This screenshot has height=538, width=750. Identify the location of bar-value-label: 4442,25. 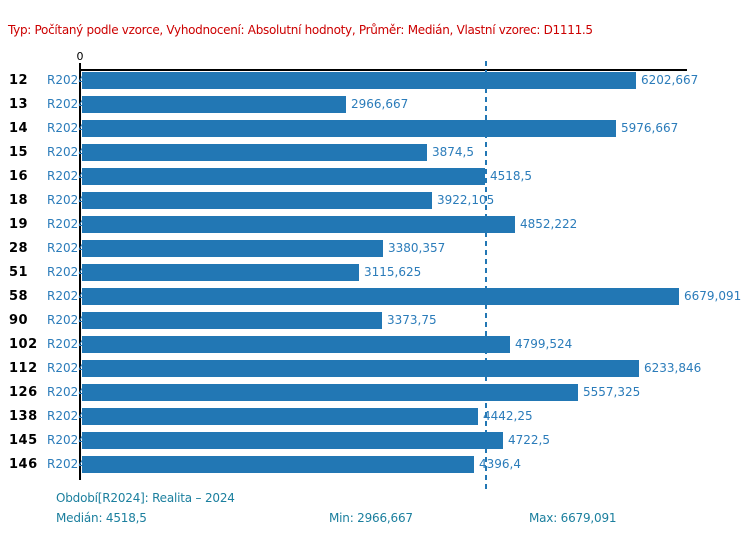
(508, 416).